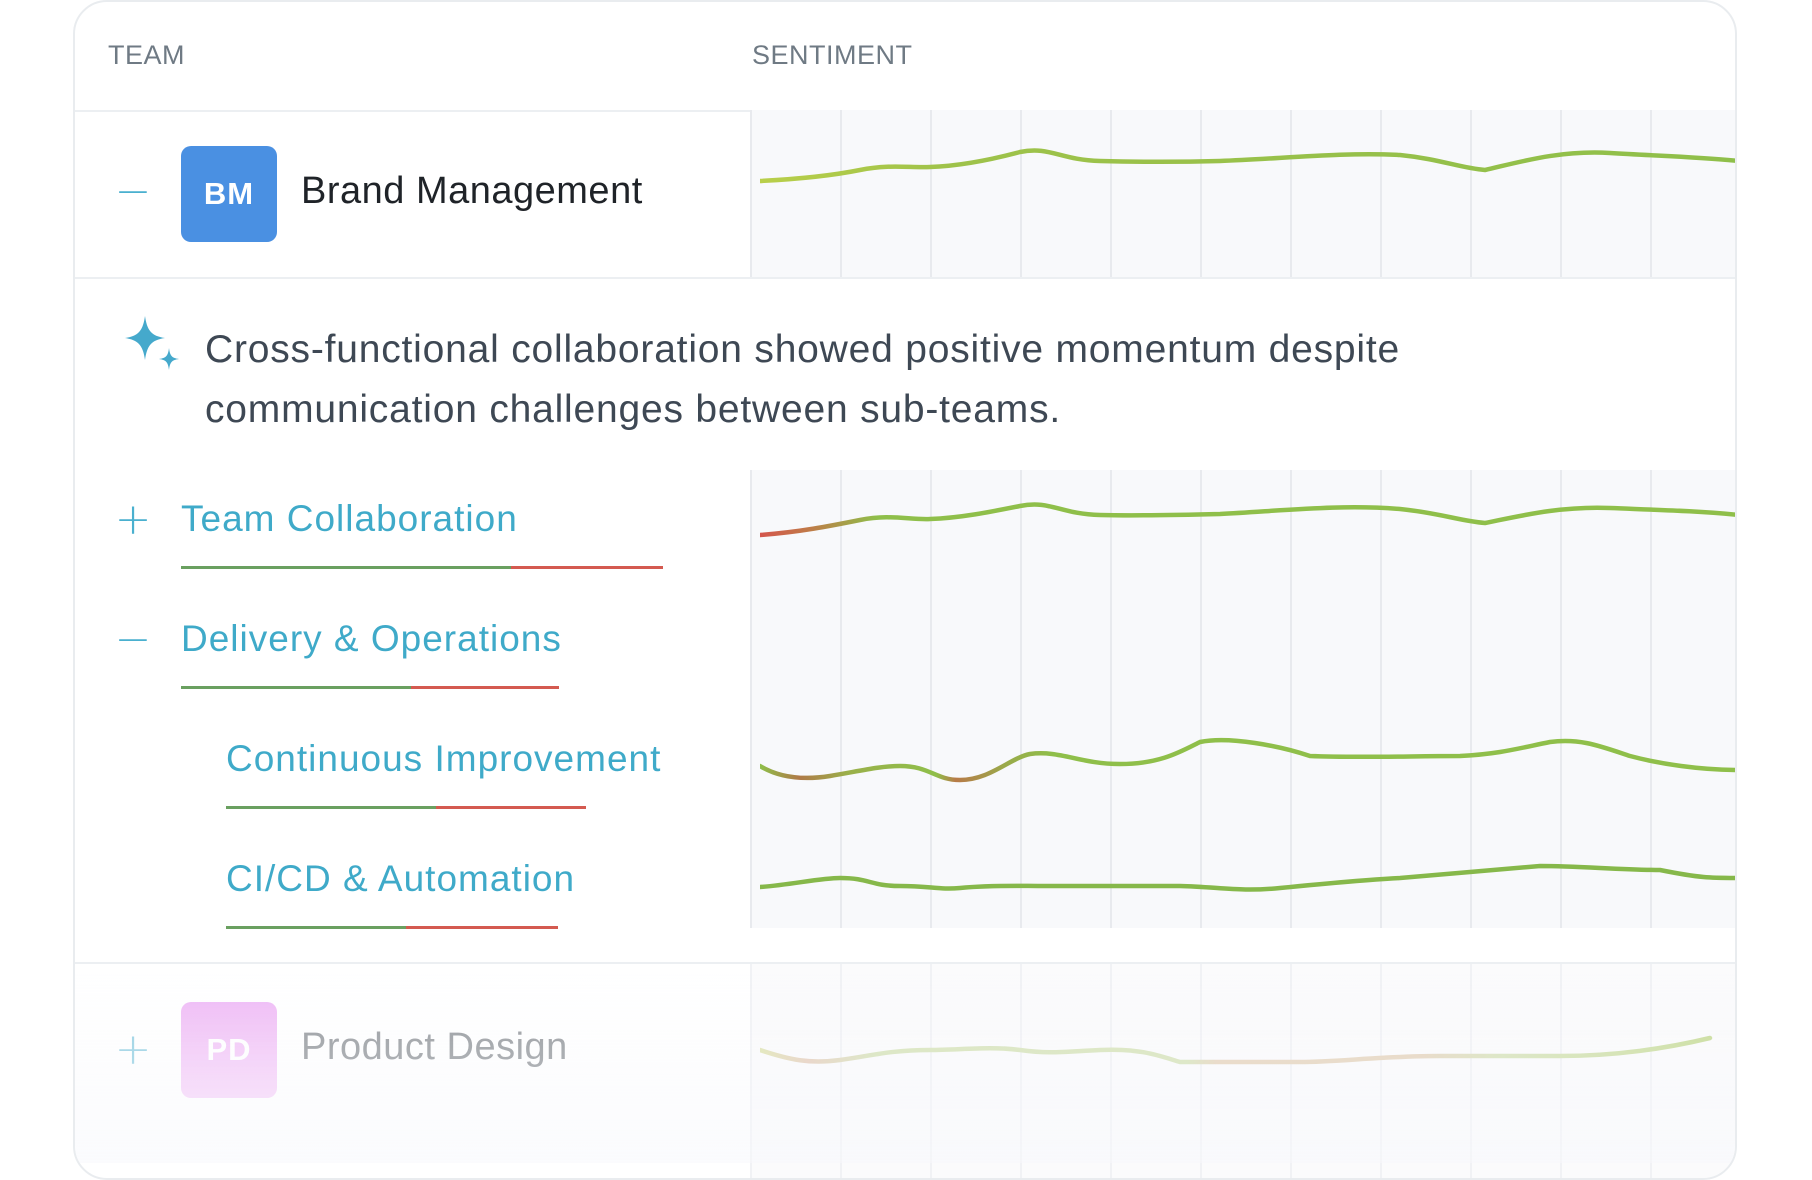 The width and height of the screenshot is (1812, 1180). What do you see at coordinates (349, 518) in the screenshot?
I see `sub-team-label: Team Collaboration` at bounding box center [349, 518].